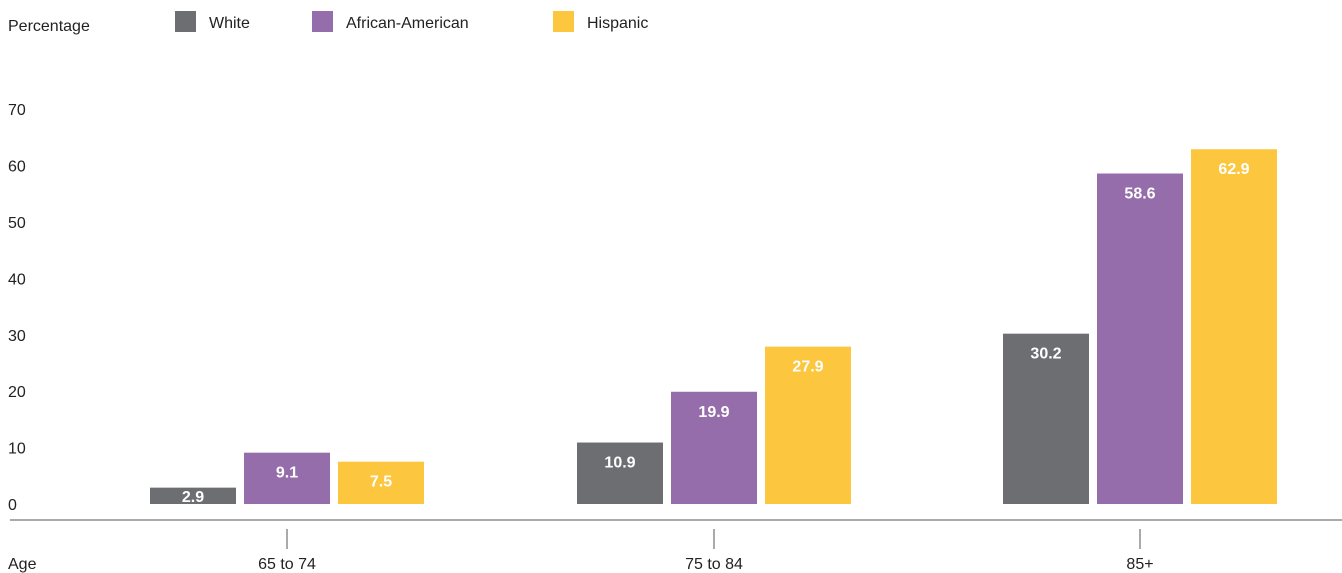  Describe the element at coordinates (229, 23) in the screenshot. I see `legend-label-white: White` at that location.